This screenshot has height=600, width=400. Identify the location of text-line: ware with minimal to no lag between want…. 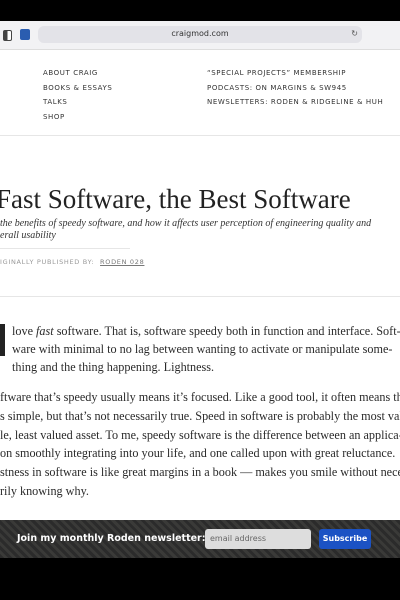
(202, 349).